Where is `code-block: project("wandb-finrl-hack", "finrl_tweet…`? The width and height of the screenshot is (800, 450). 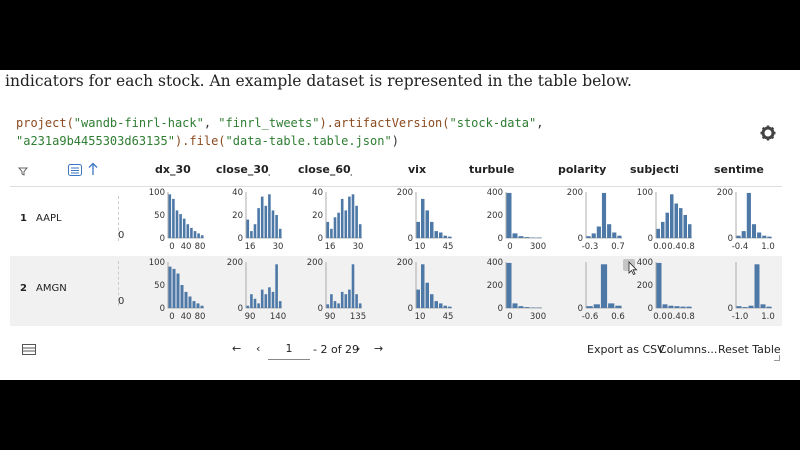
code-block: project("wandb-finrl-hack", "finrl_tweet… is located at coordinates (395, 131).